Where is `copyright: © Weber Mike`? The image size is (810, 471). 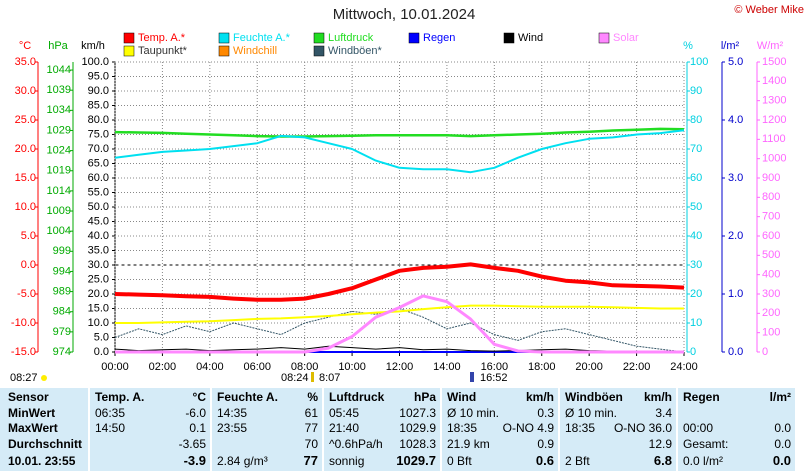 copyright: © Weber Mike is located at coordinates (769, 10).